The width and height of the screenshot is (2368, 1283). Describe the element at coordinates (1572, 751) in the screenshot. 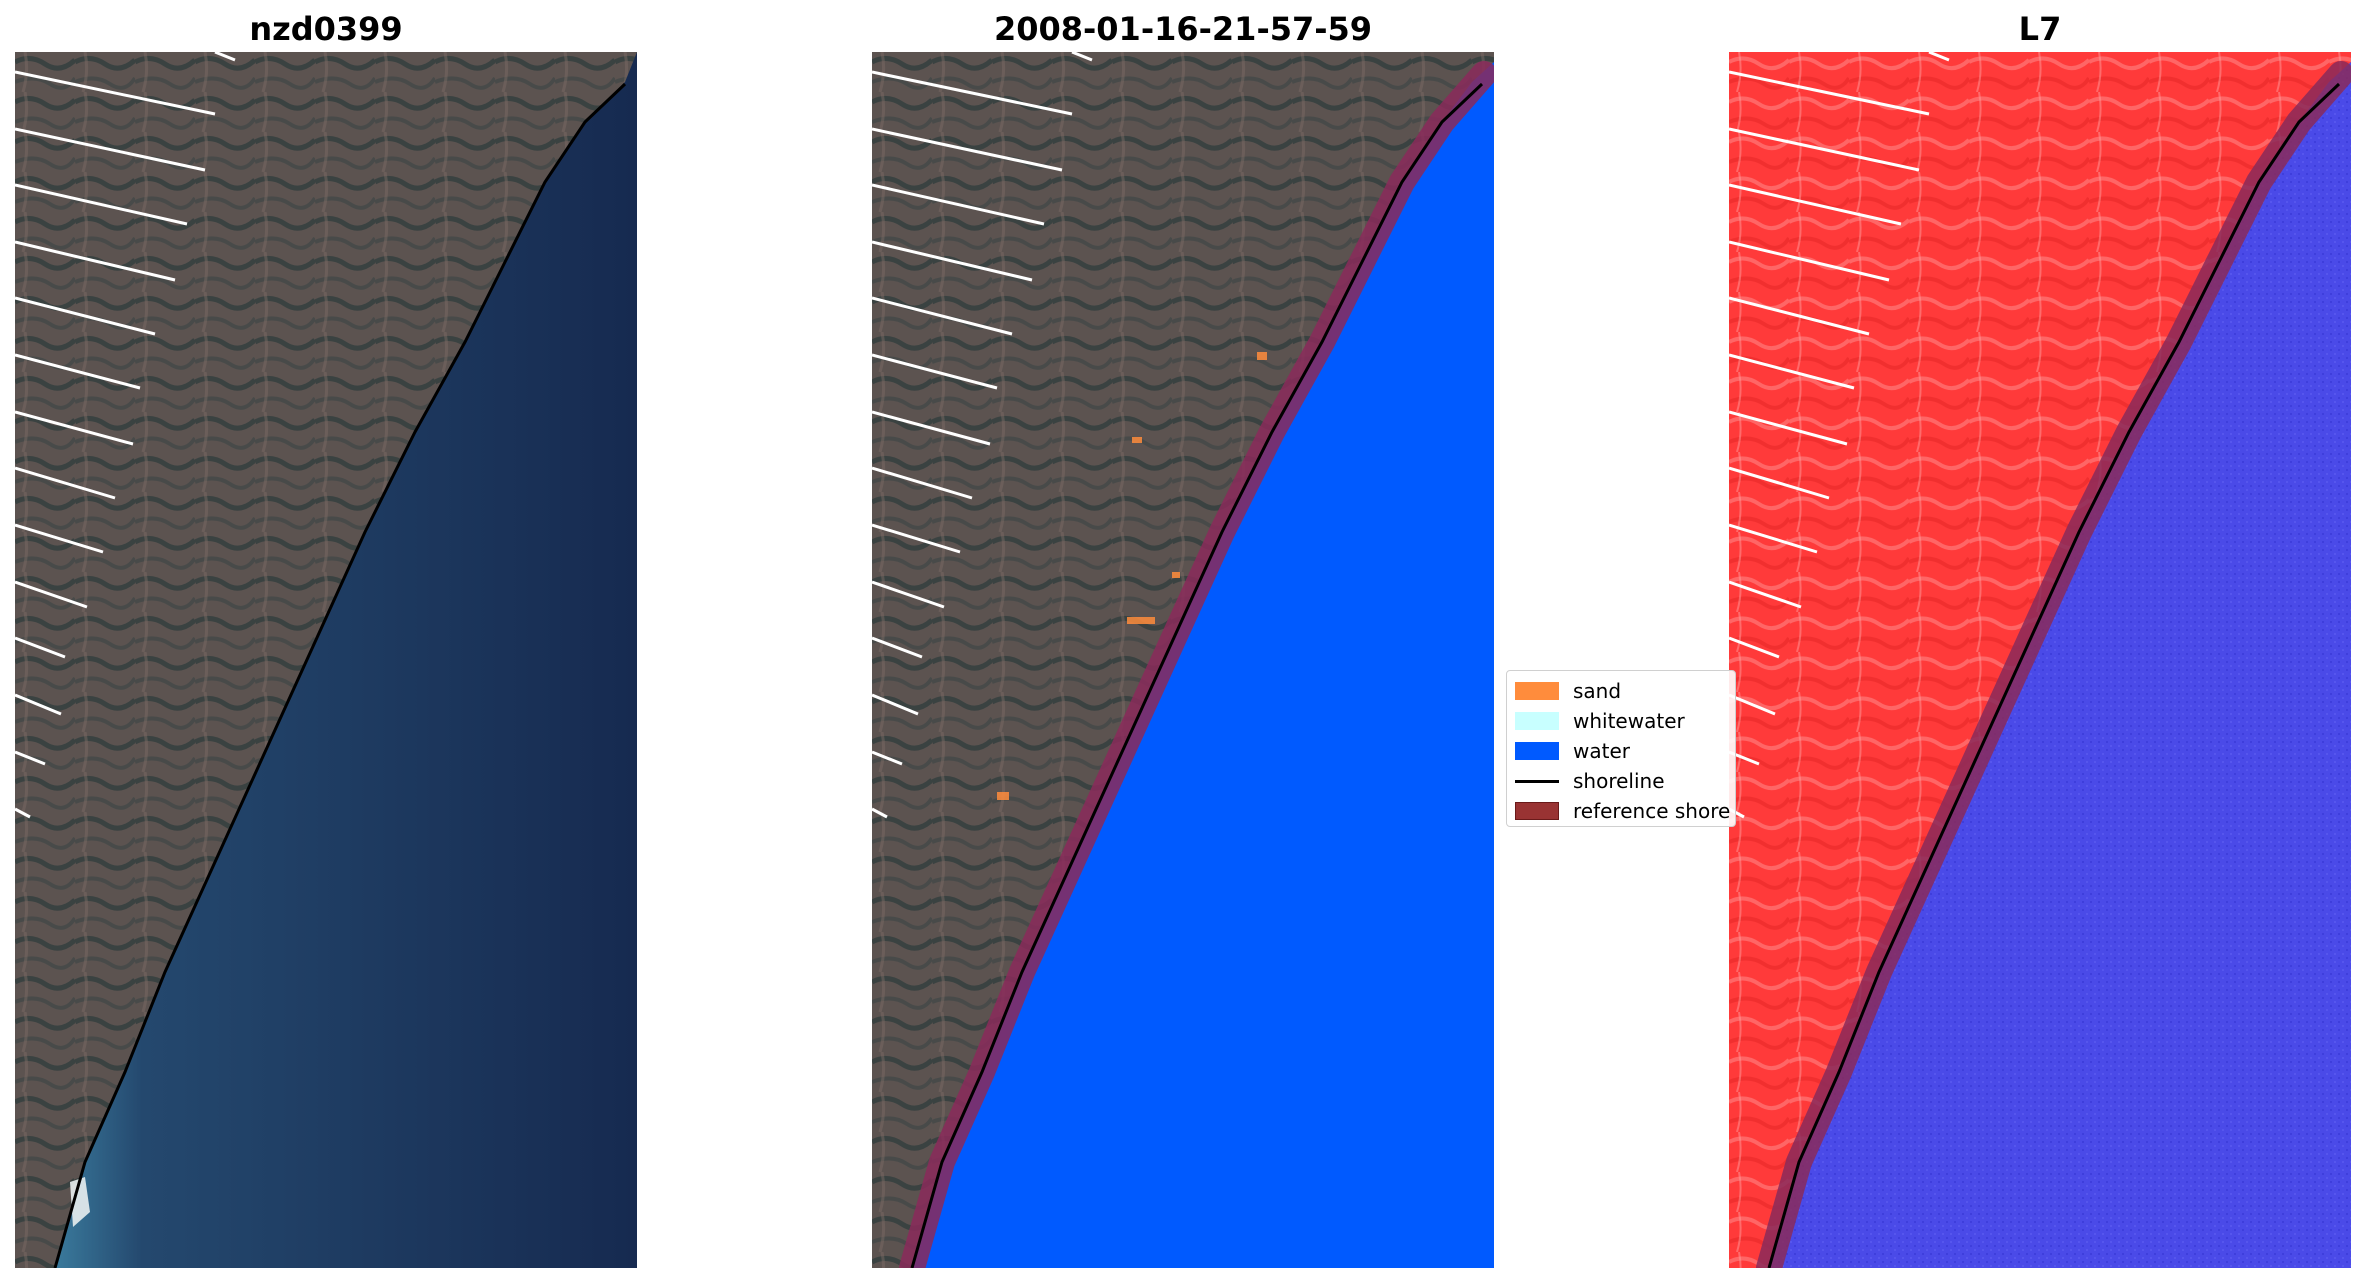

I see `legend-item-water: water` at that location.